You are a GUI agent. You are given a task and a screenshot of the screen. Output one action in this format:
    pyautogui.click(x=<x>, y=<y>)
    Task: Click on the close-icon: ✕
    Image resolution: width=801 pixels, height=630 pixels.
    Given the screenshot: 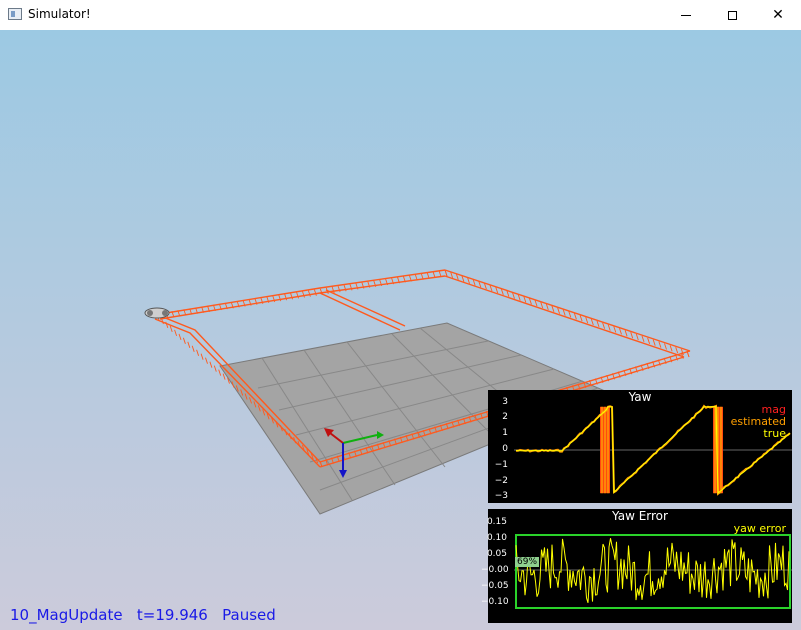 What is the action you would take?
    pyautogui.click(x=778, y=15)
    